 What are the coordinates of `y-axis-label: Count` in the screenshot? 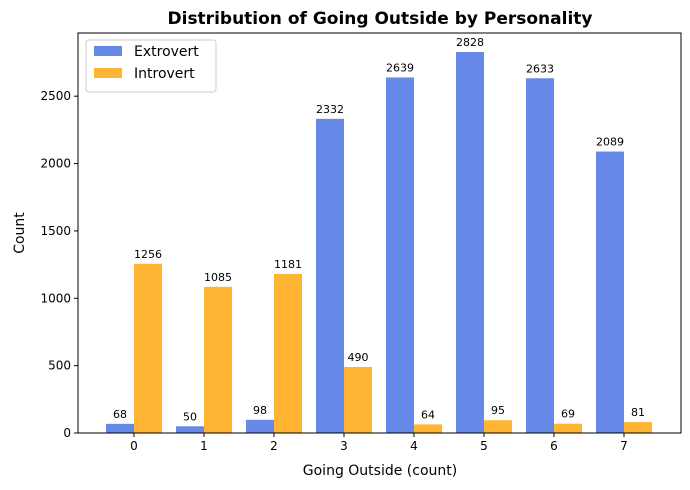 It's located at (20, 233).